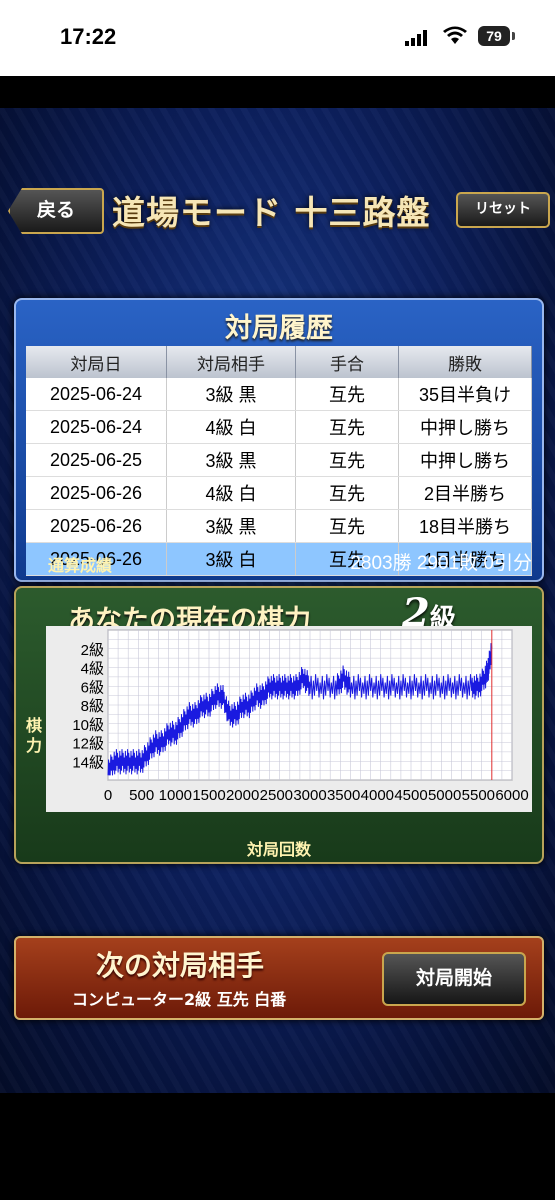 Image resolution: width=555 pixels, height=1200 pixels. What do you see at coordinates (300, 709) in the screenshot?
I see `strength-series-line` at bounding box center [300, 709].